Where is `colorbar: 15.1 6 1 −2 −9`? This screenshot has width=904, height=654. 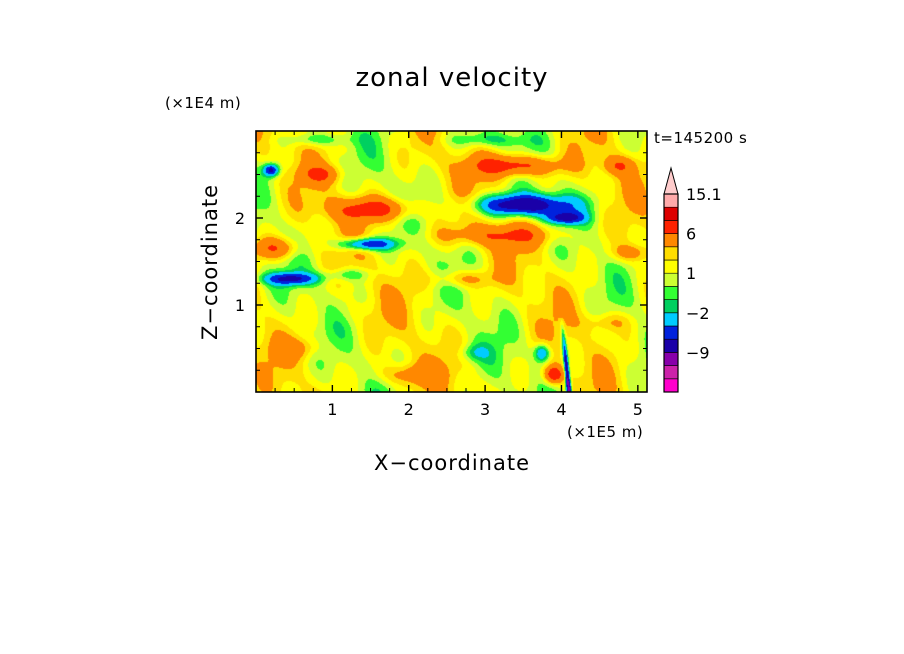
colorbar: 15.1 6 1 −2 −9 is located at coordinates (692, 279).